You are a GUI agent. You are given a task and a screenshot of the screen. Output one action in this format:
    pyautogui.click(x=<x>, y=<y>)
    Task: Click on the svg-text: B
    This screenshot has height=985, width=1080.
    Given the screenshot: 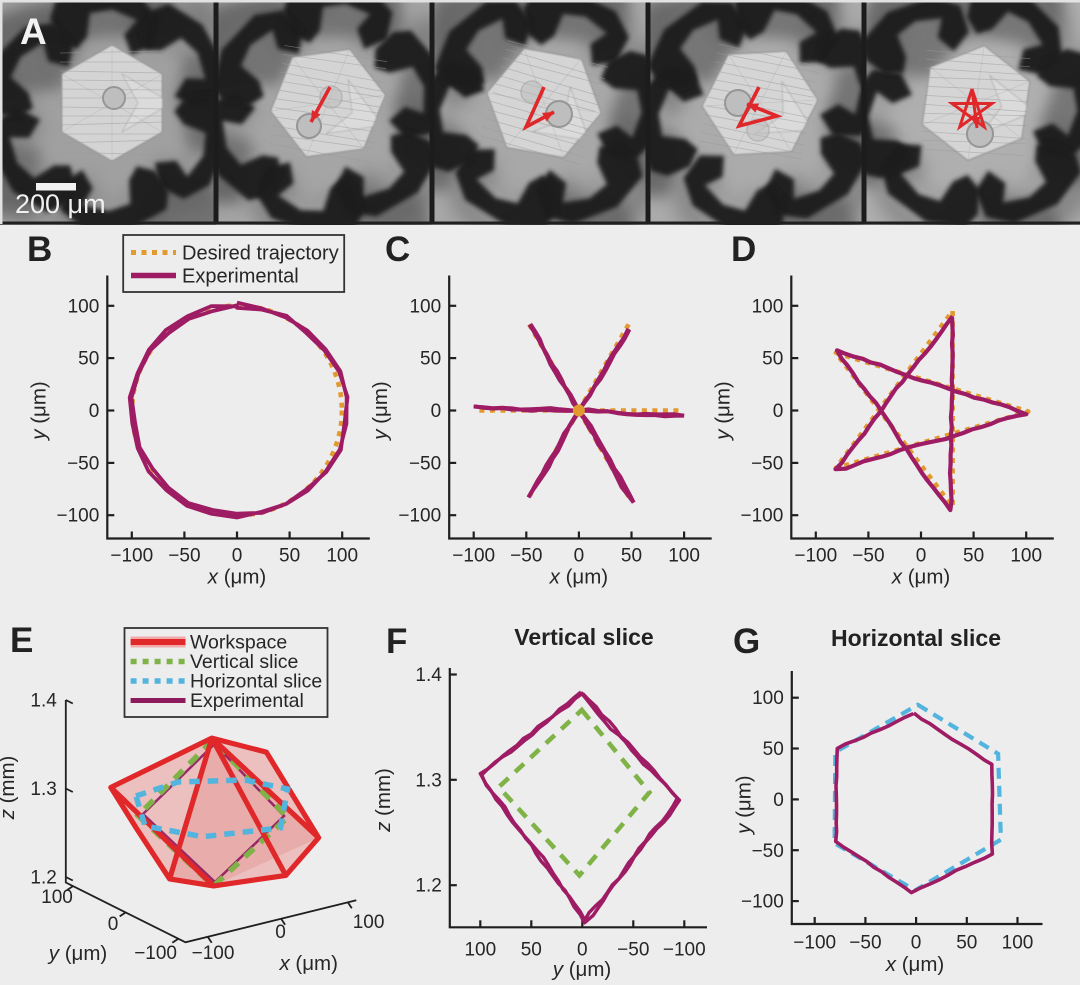 What is the action you would take?
    pyautogui.click(x=39, y=249)
    